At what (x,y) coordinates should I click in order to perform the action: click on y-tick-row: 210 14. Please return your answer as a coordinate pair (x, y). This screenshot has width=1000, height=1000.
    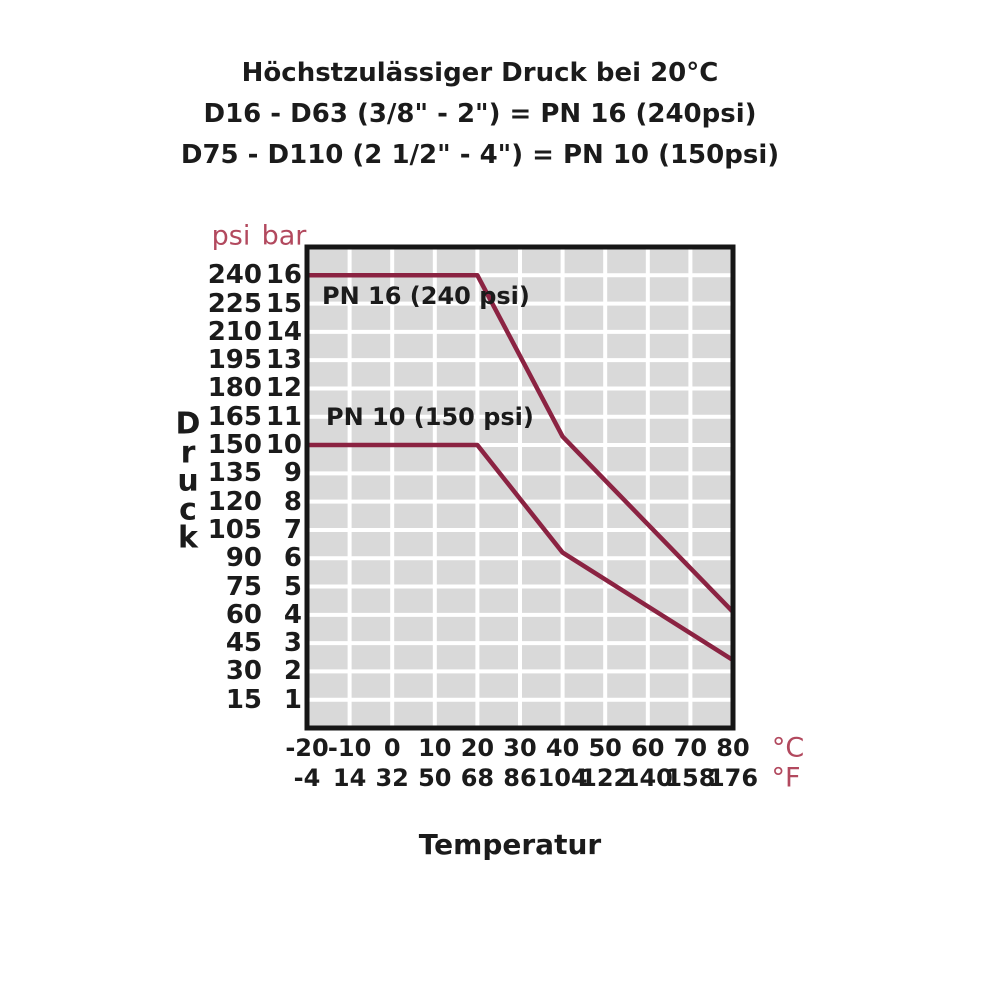
    Looking at the image, I should click on (236, 332).